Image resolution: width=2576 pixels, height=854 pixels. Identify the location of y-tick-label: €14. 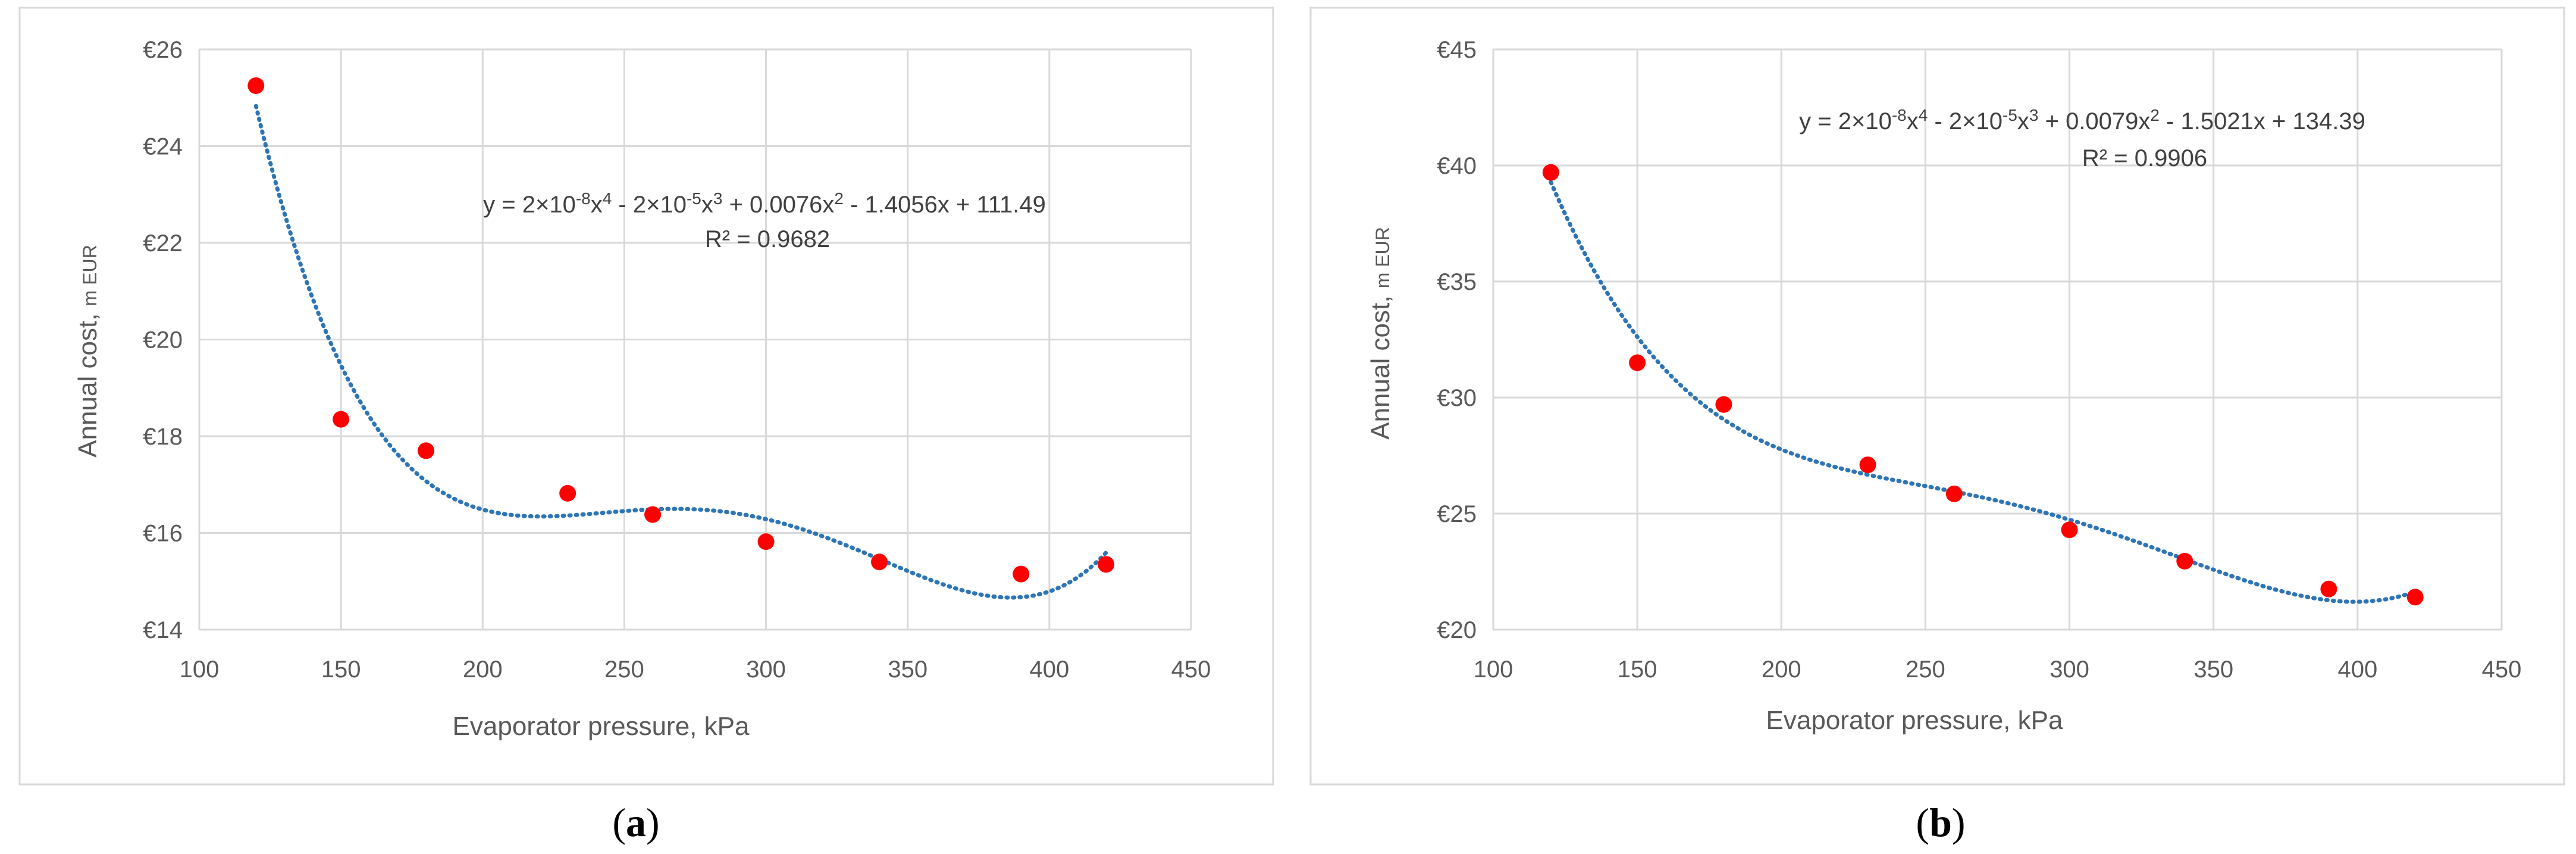
(163, 630).